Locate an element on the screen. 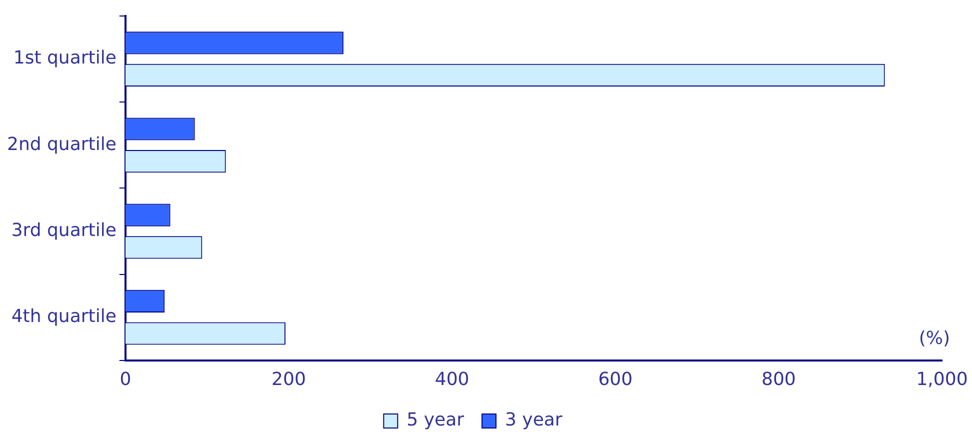  legend-label: 3 year is located at coordinates (534, 420).